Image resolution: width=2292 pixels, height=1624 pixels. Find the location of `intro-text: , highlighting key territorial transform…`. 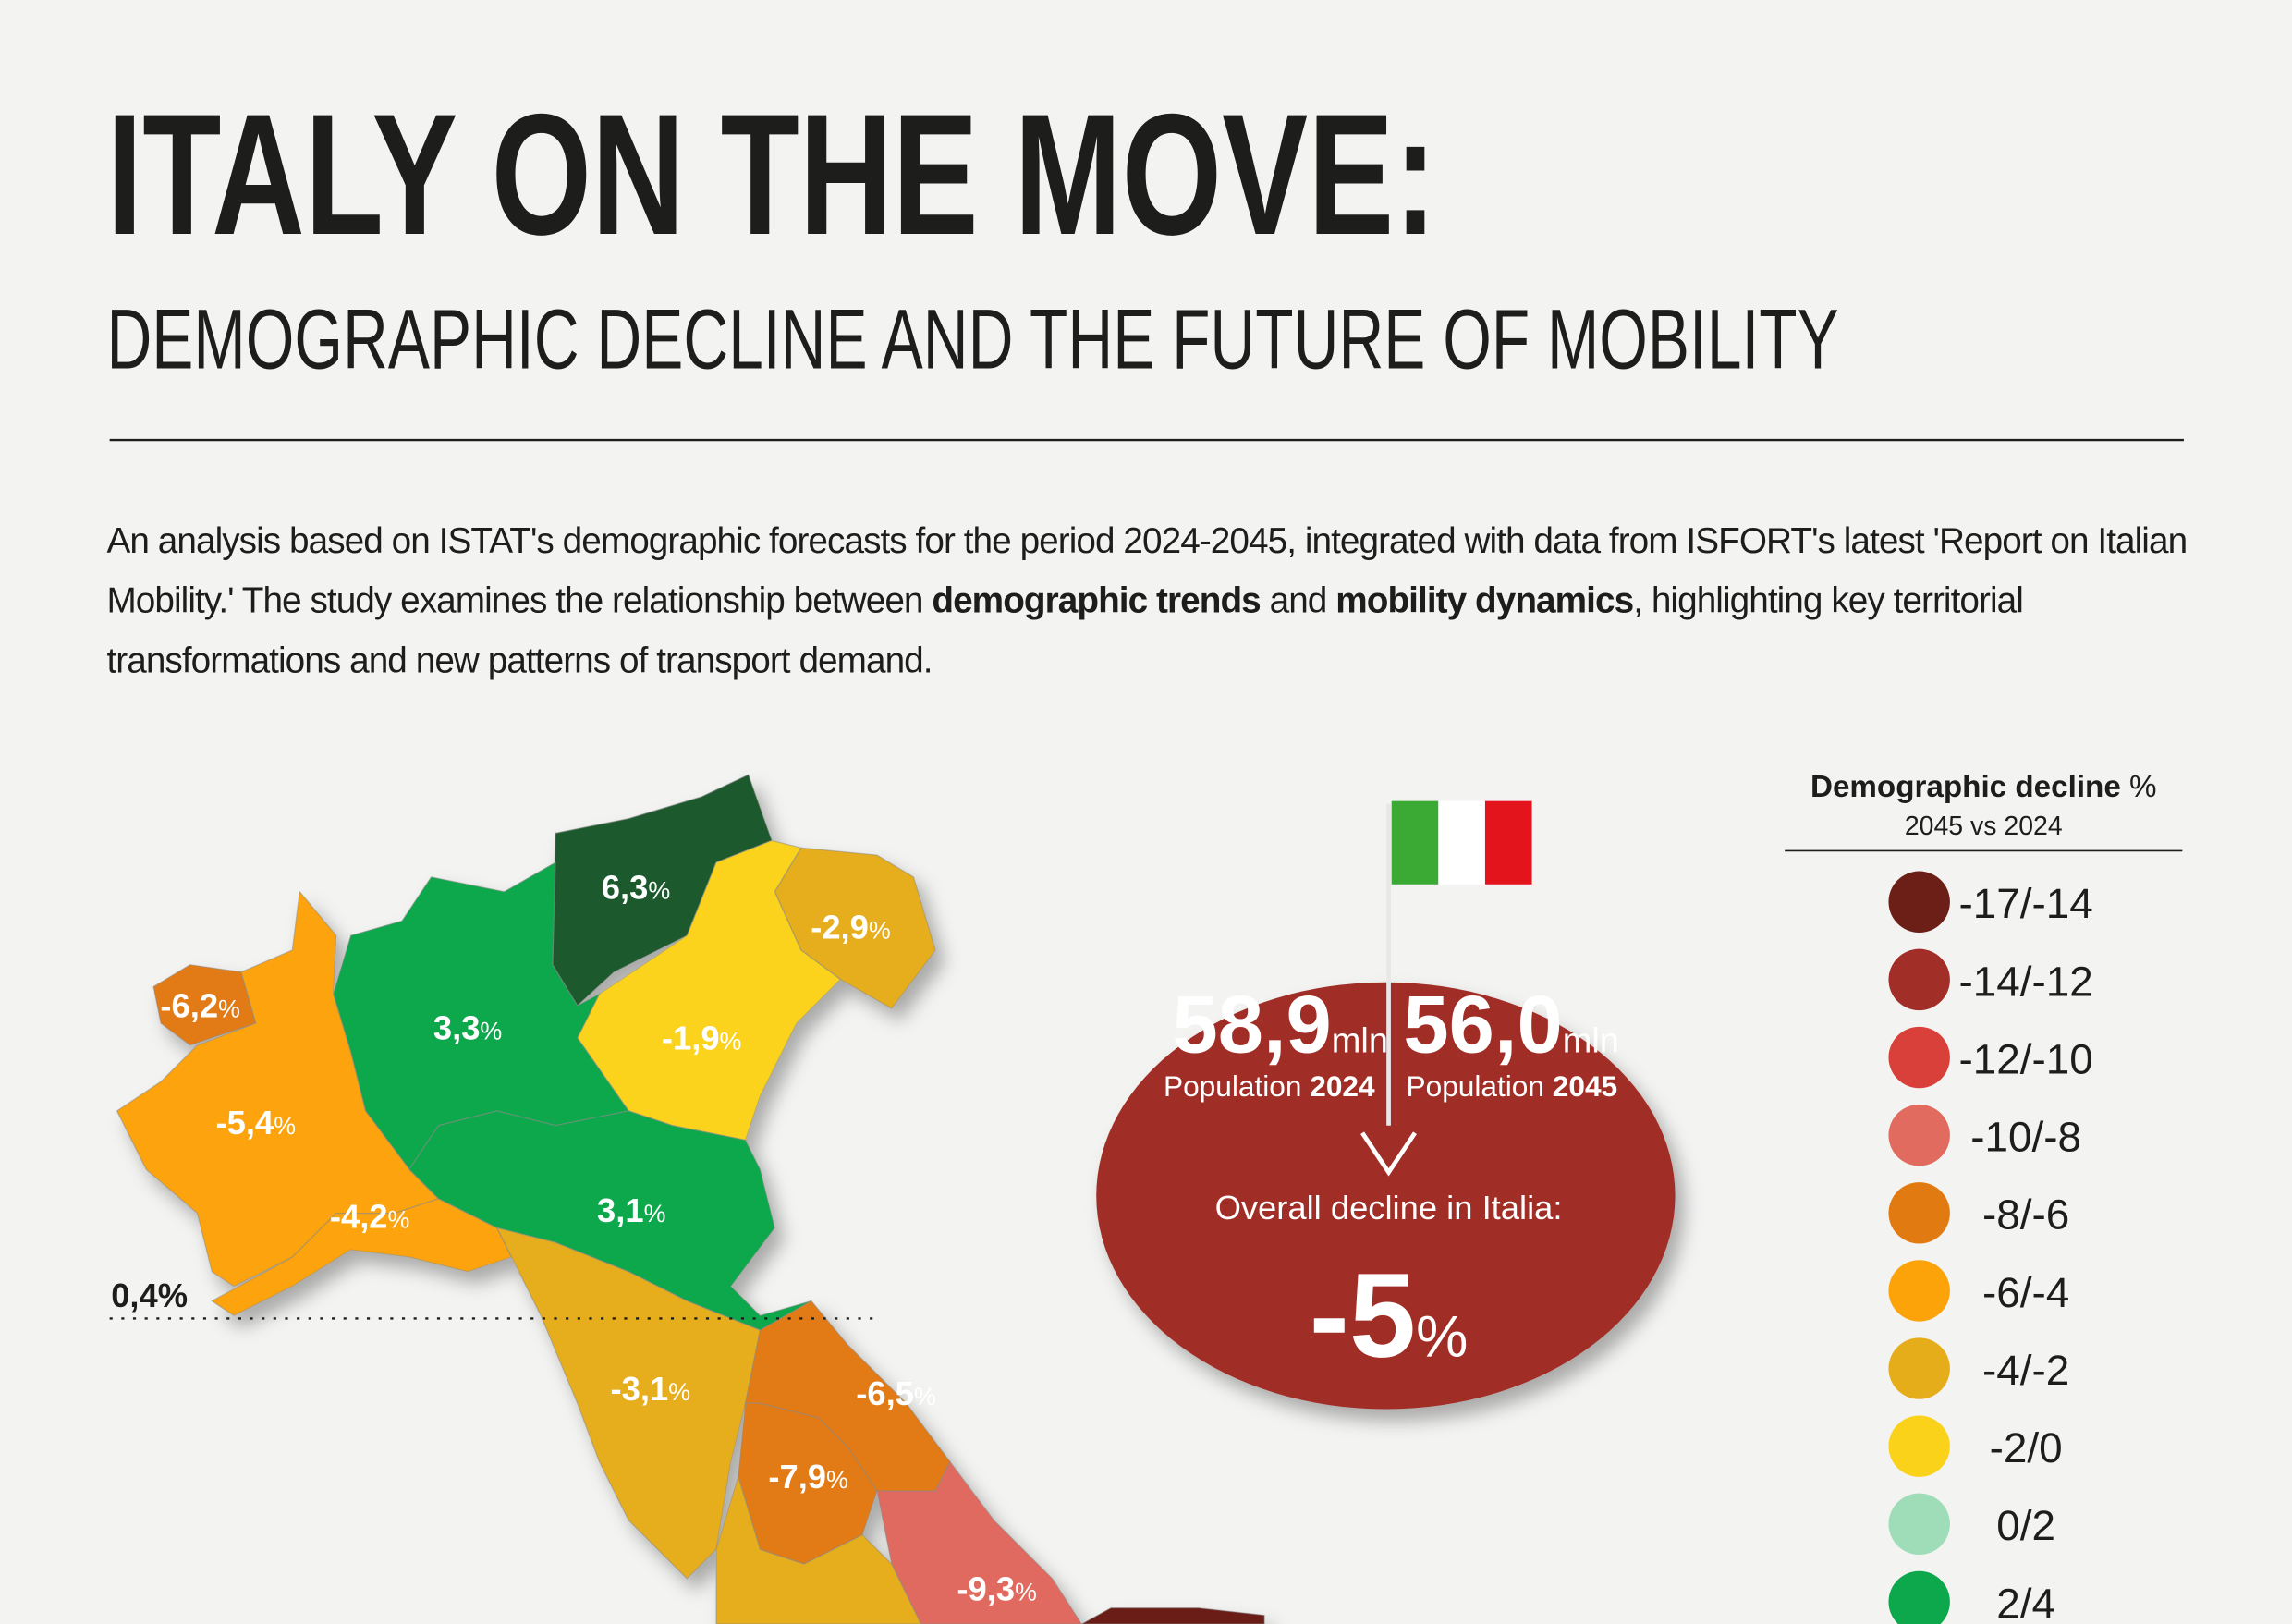

intro-text: , highlighting key territorial transform… is located at coordinates (1064, 631).